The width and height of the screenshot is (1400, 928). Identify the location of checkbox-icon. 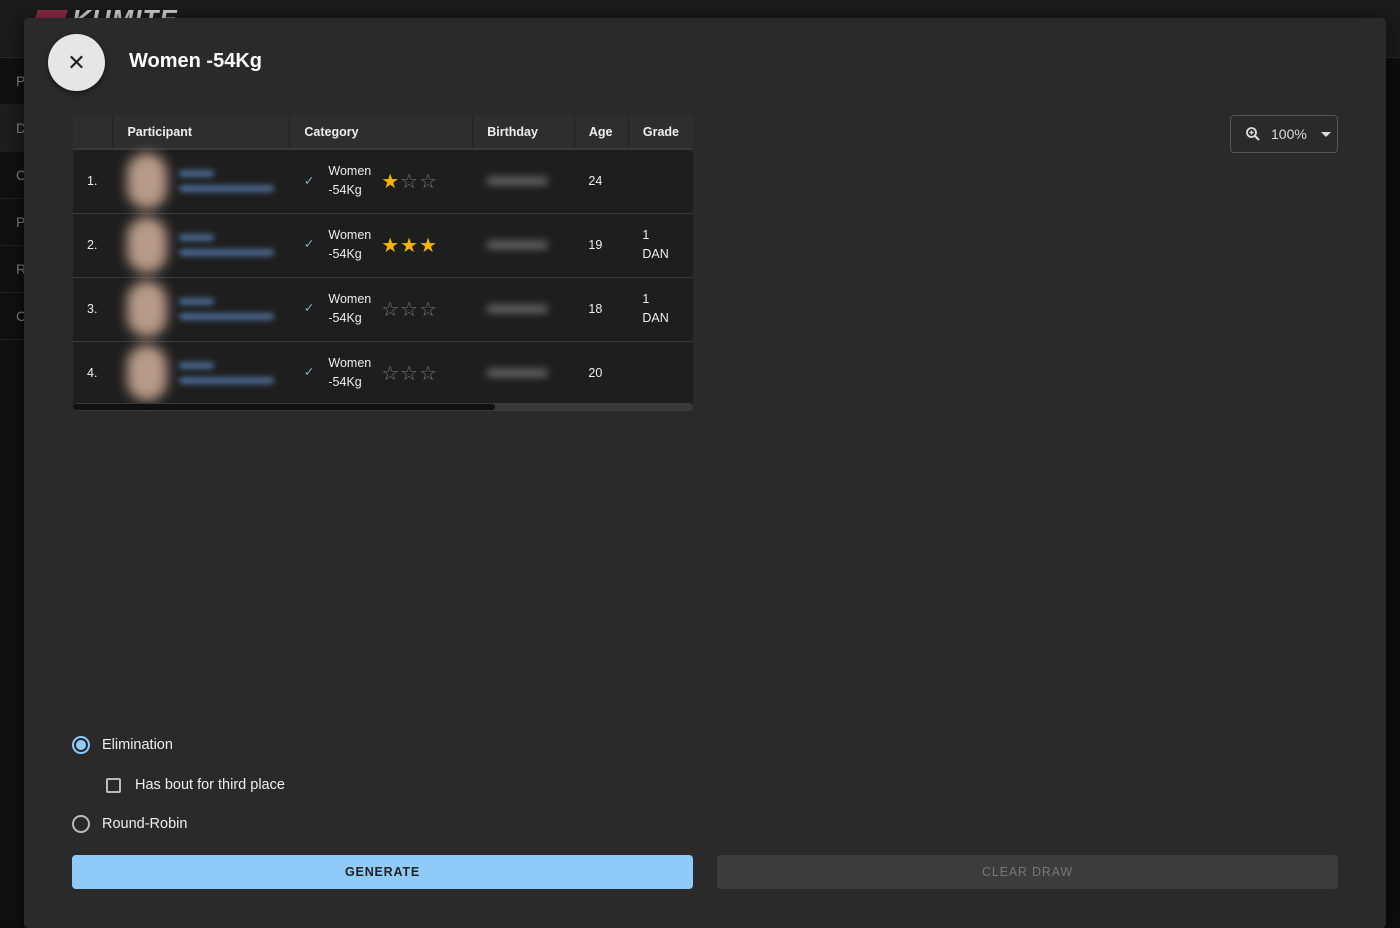
(113, 785).